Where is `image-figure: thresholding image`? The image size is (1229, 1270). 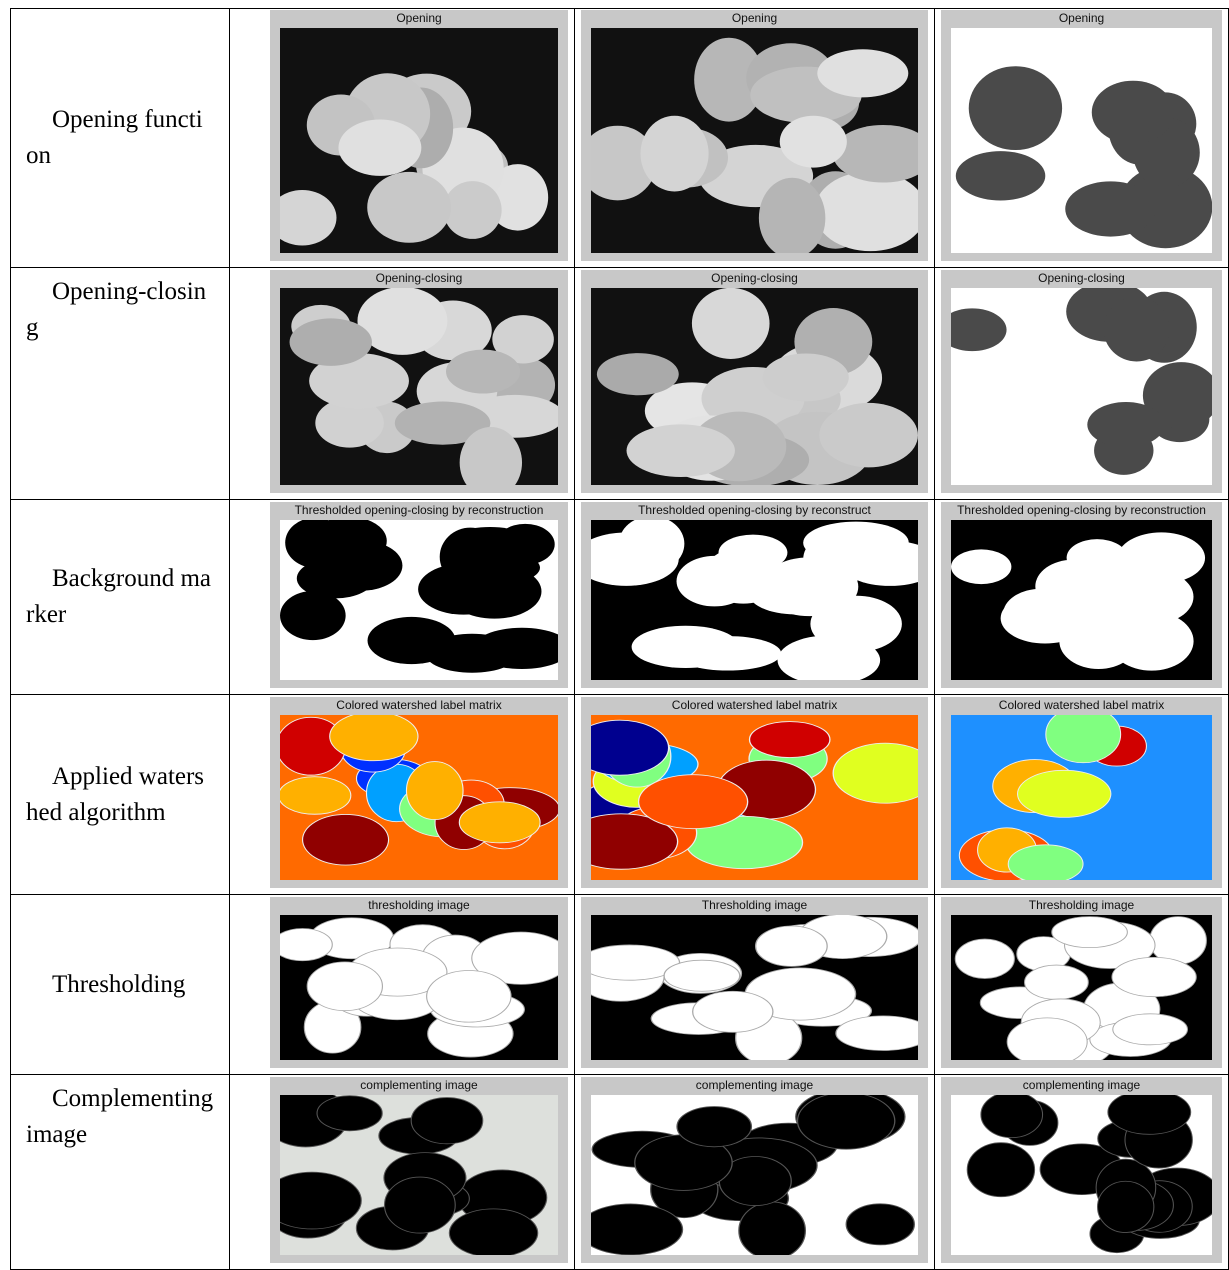
image-figure: thresholding image is located at coordinates (419, 982).